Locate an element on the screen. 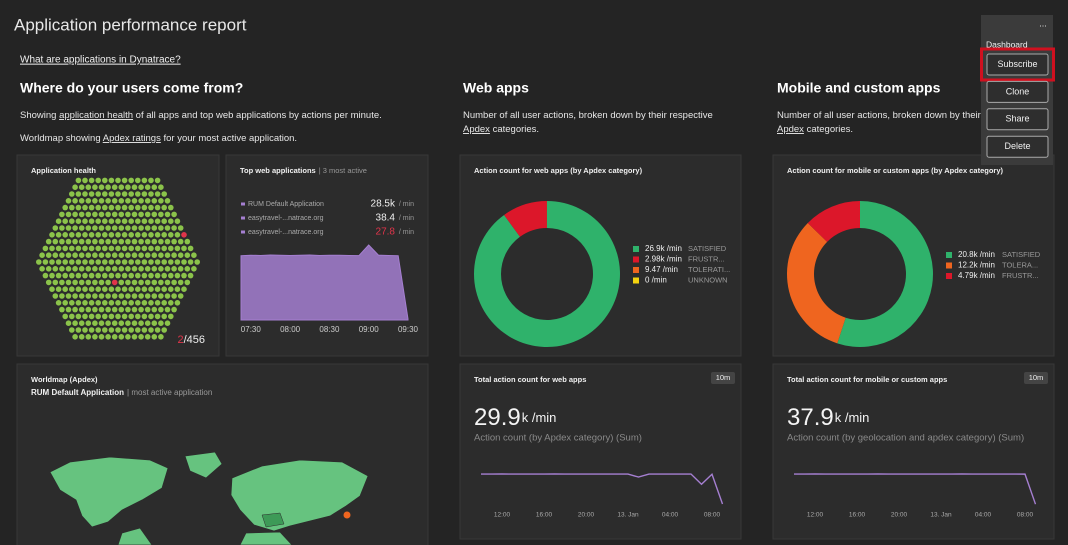 The image size is (1068, 545). menu-button-label: Delete is located at coordinates (1017, 146).